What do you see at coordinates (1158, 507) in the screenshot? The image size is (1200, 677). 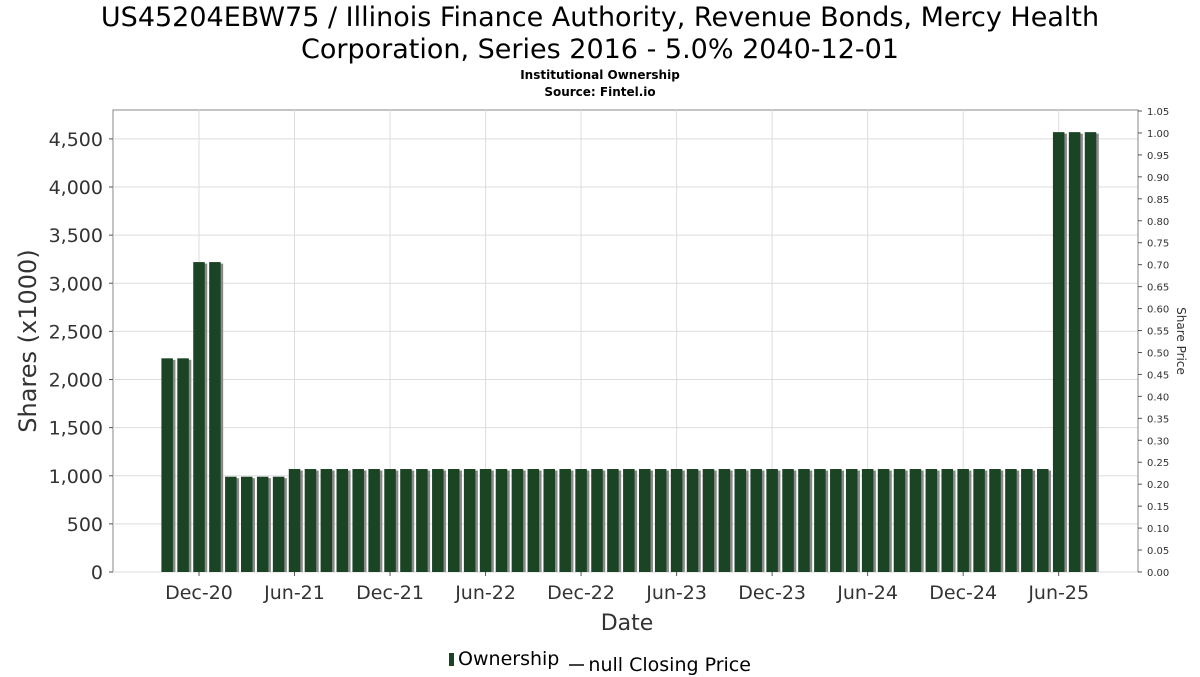 I see `y2-tick-label: 0.15` at bounding box center [1158, 507].